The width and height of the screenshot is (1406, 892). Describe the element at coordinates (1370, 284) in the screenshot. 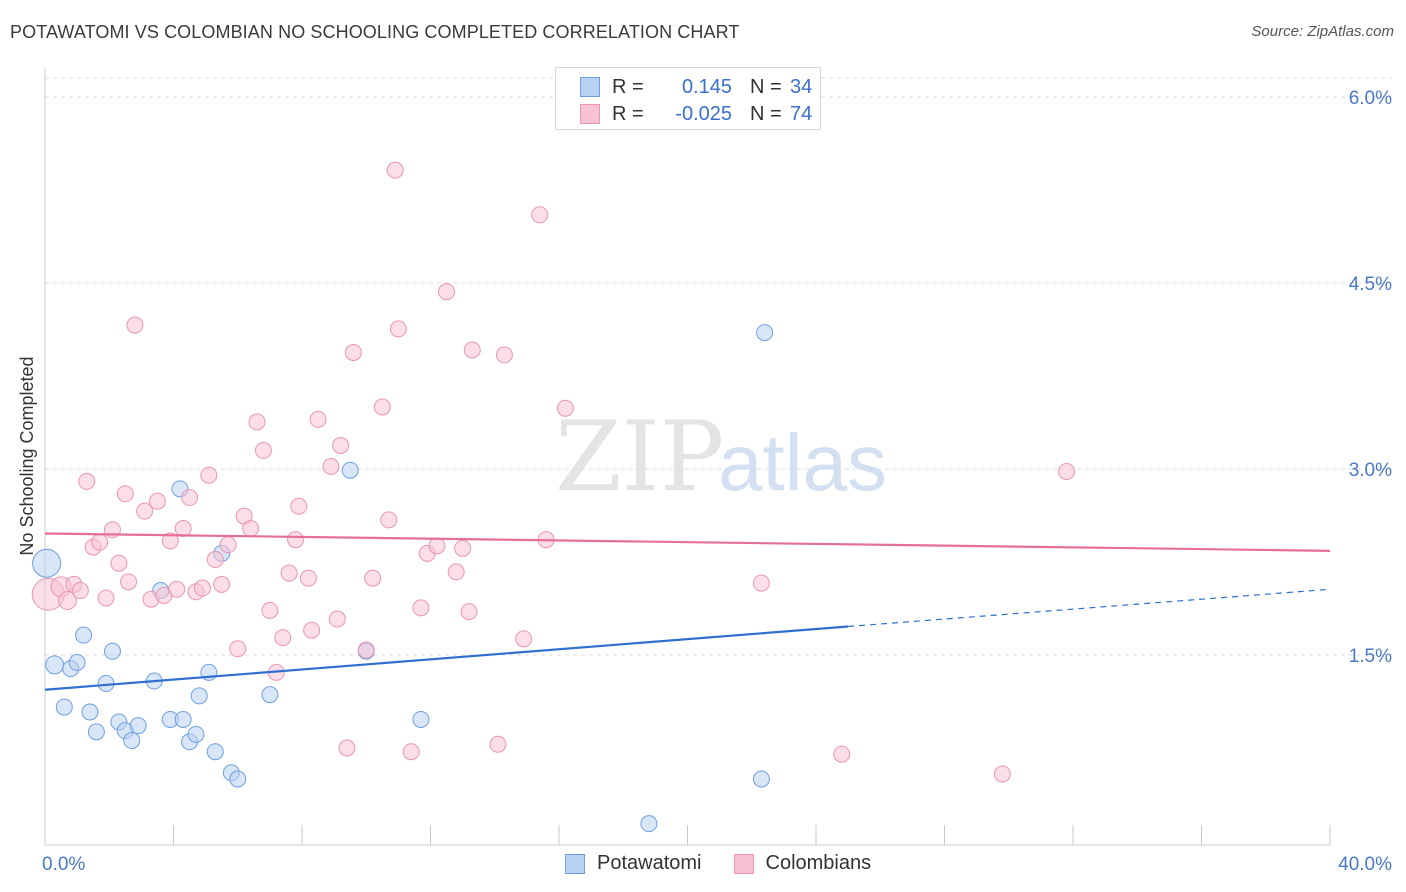

I see `y-tick-label: 4.5%` at that location.